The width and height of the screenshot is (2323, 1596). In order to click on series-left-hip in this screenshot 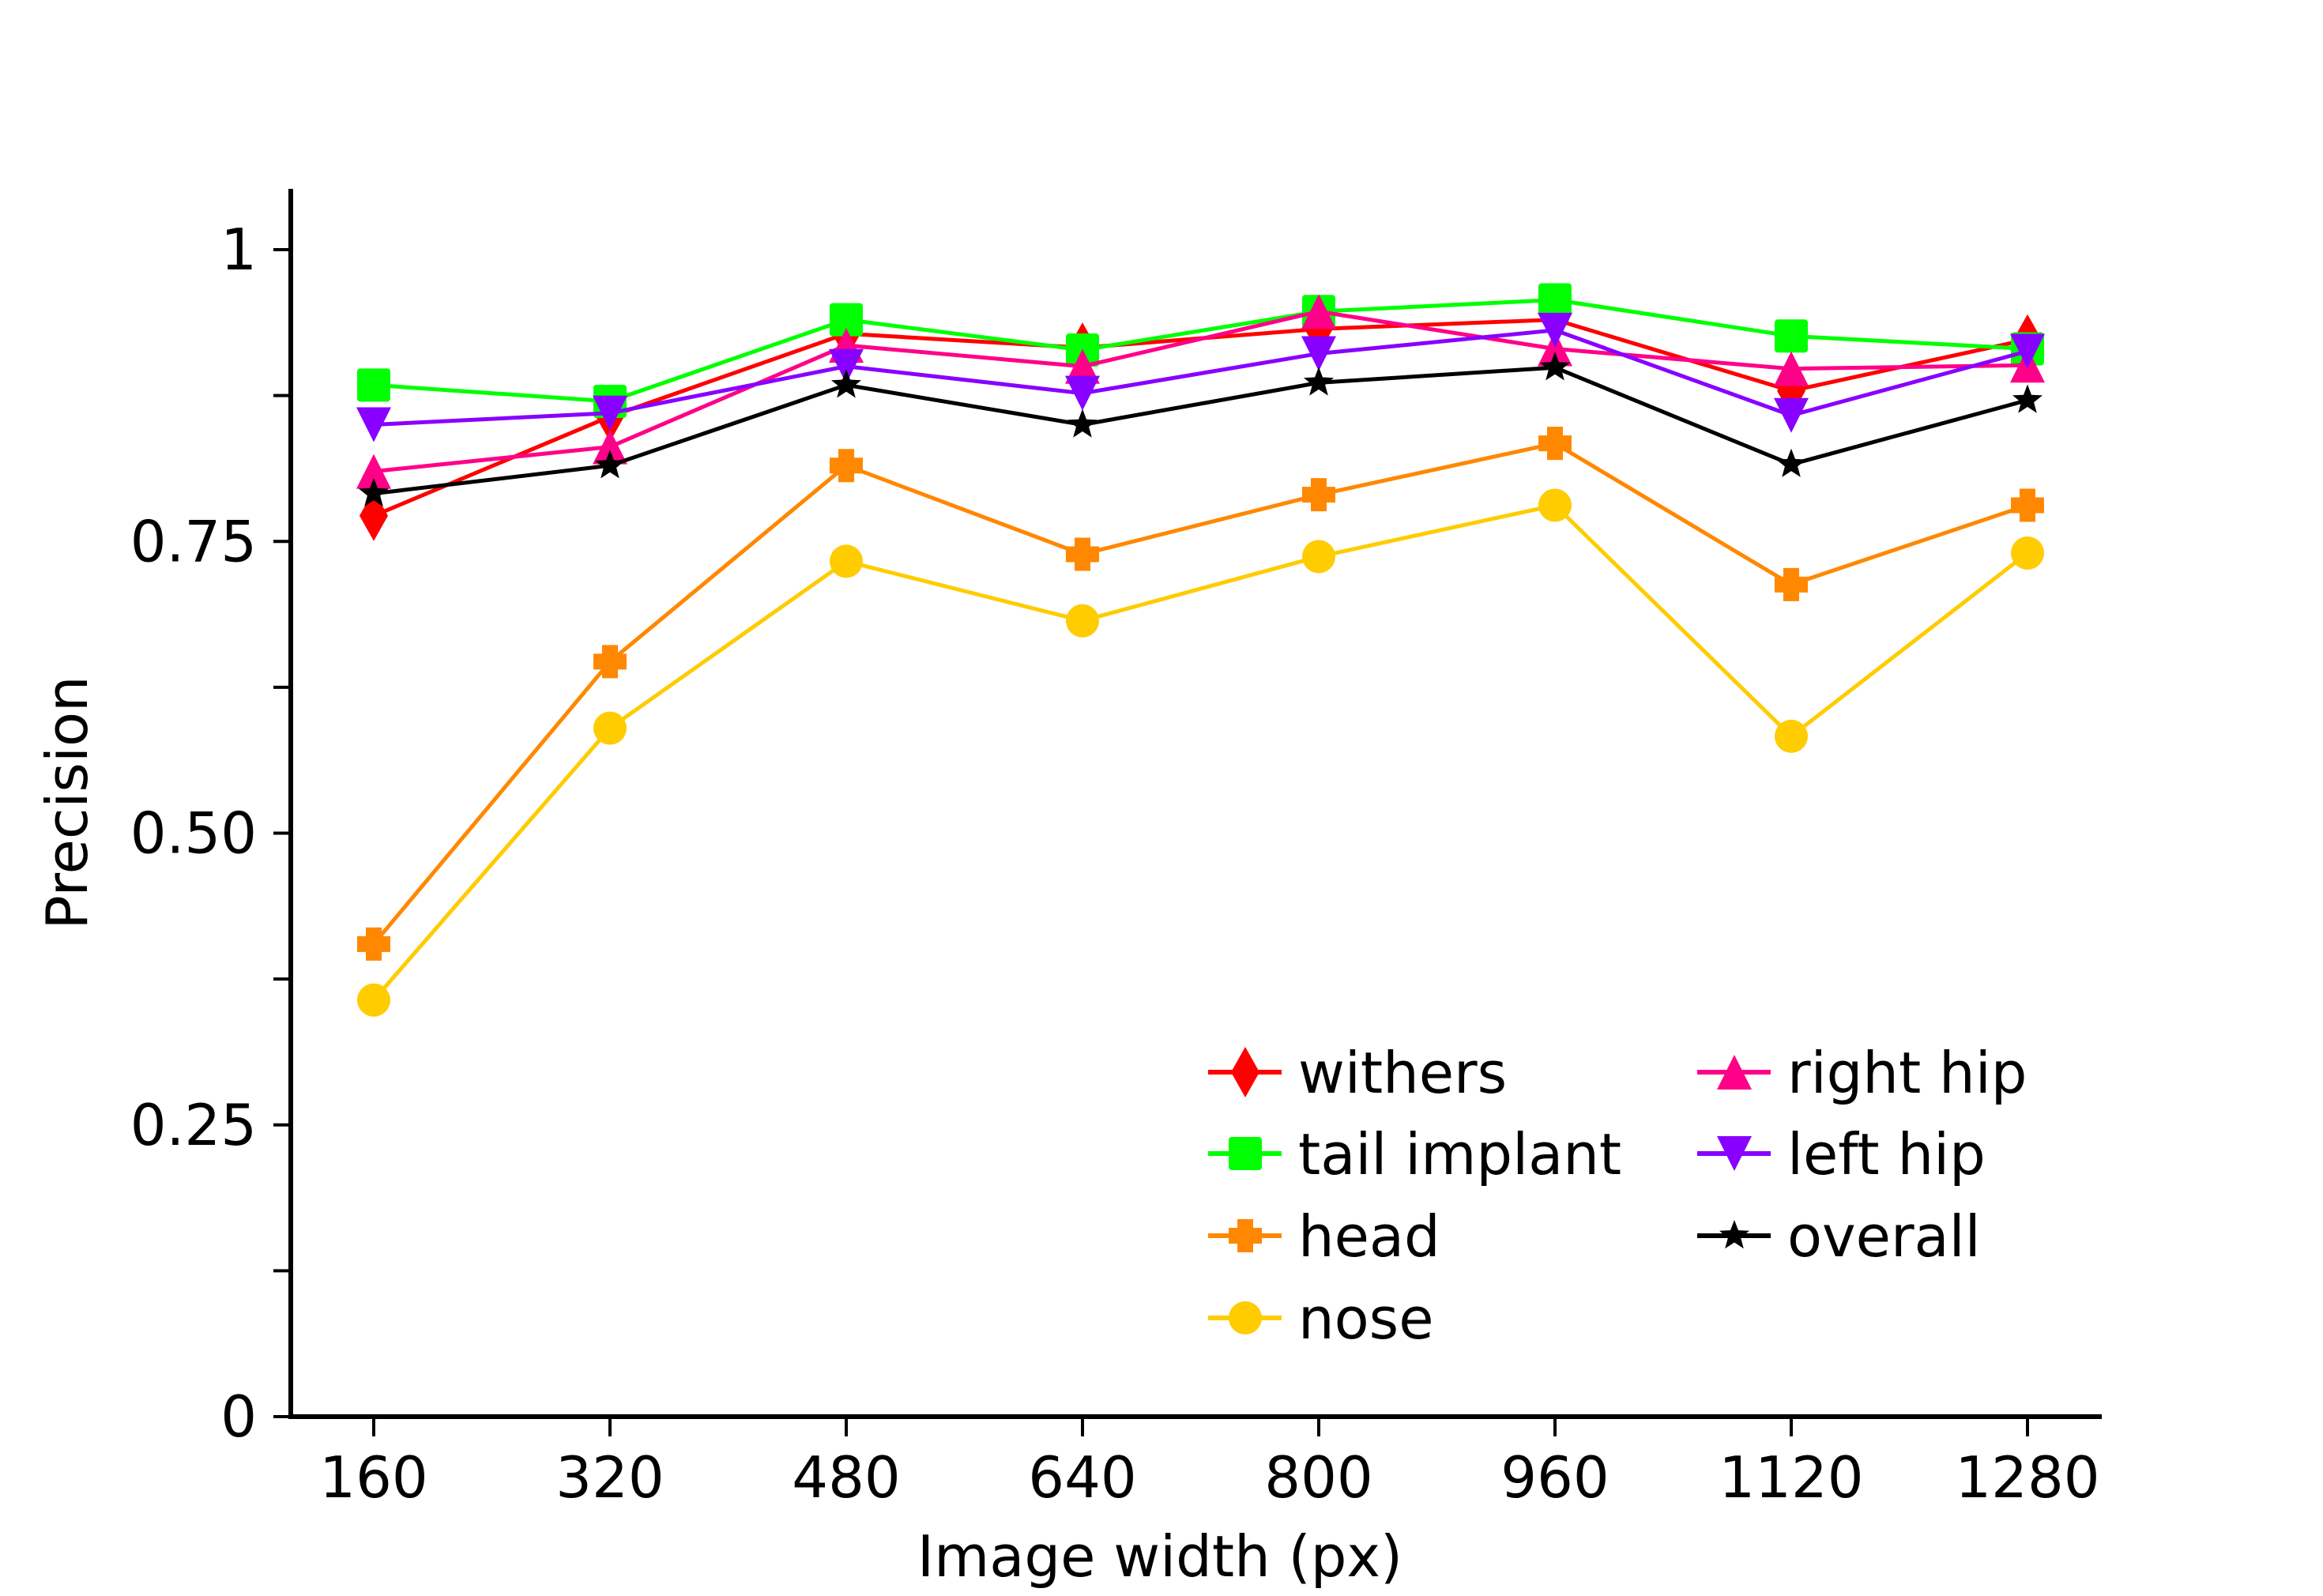, I will do `click(1200, 377)`.